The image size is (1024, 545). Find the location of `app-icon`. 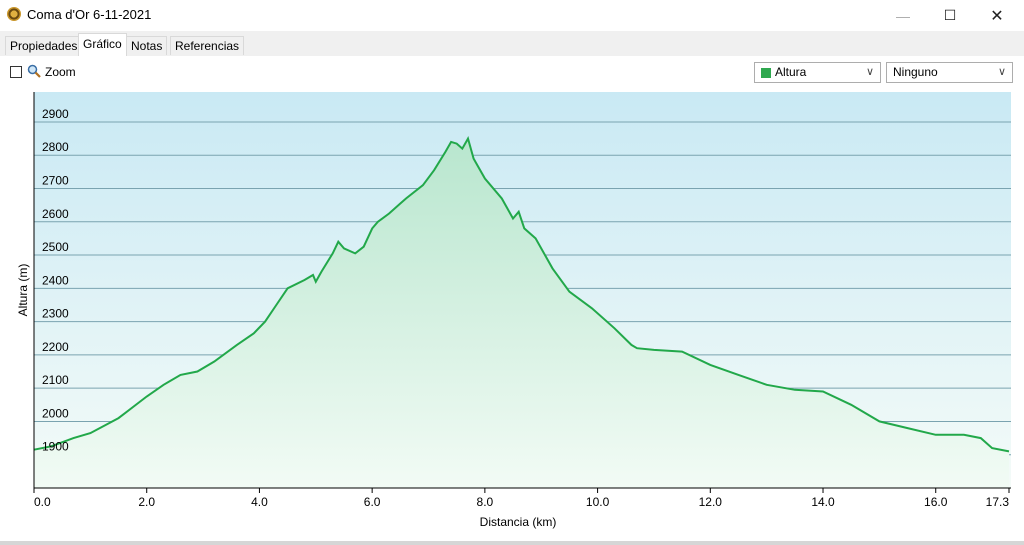

app-icon is located at coordinates (14, 14).